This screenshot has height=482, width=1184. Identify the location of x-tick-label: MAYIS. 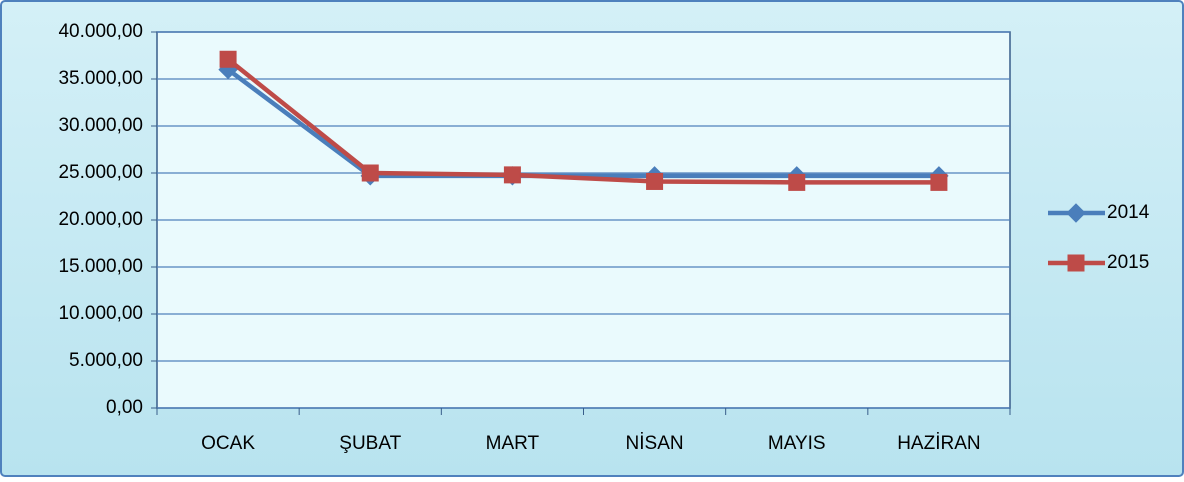
(797, 443).